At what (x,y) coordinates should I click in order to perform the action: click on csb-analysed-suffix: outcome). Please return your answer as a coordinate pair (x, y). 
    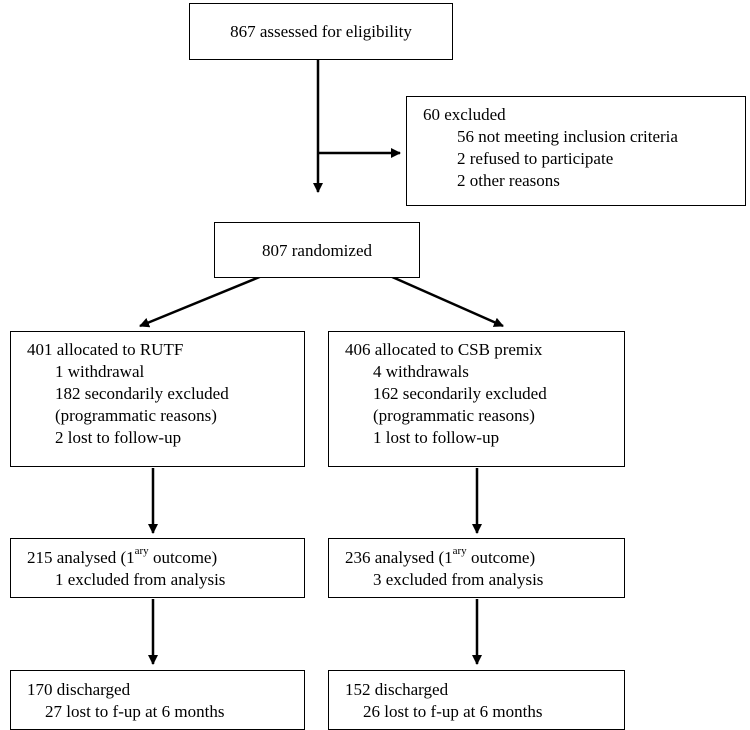
    Looking at the image, I should click on (501, 557).